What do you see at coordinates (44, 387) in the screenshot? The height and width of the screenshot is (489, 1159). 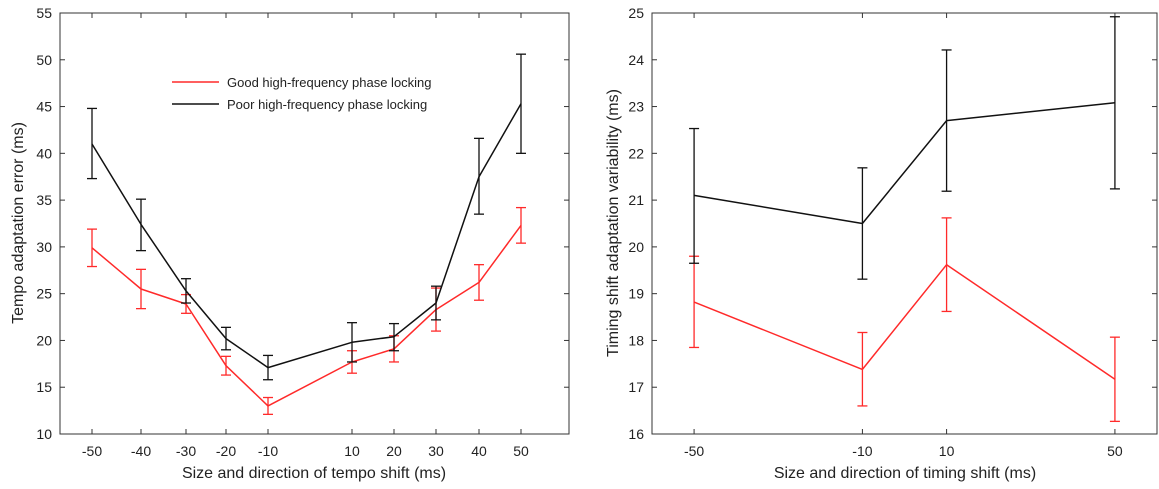 I see `y-tick-label: 15` at bounding box center [44, 387].